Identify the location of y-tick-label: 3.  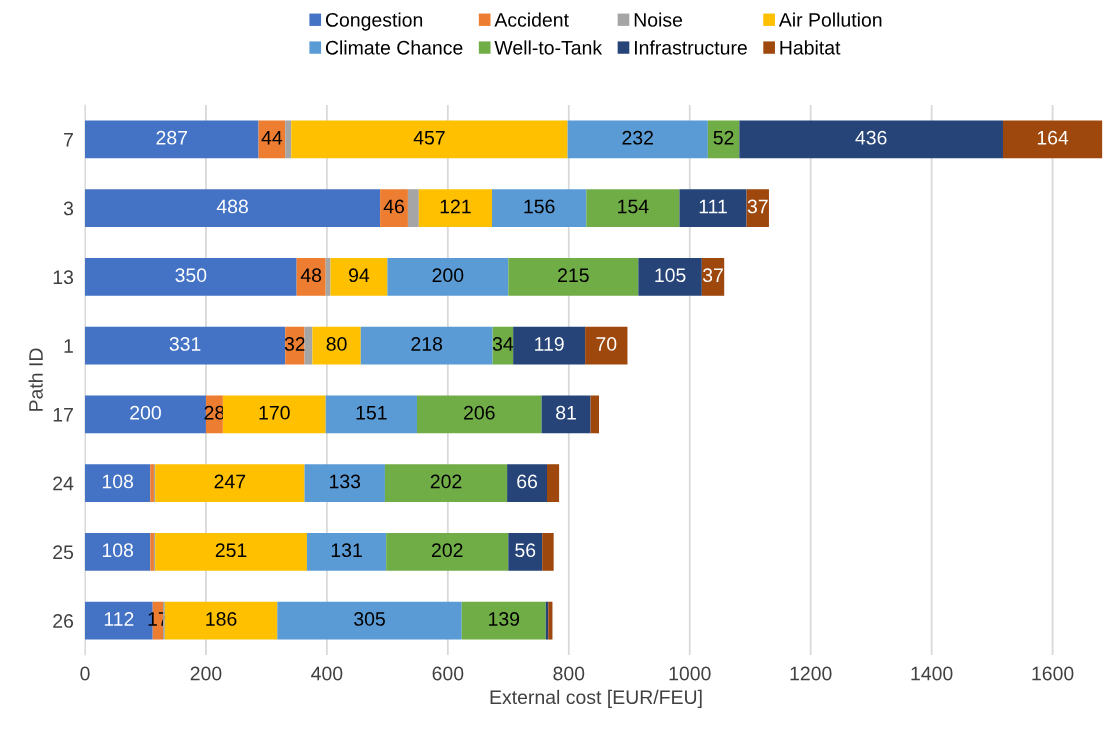
(68, 208).